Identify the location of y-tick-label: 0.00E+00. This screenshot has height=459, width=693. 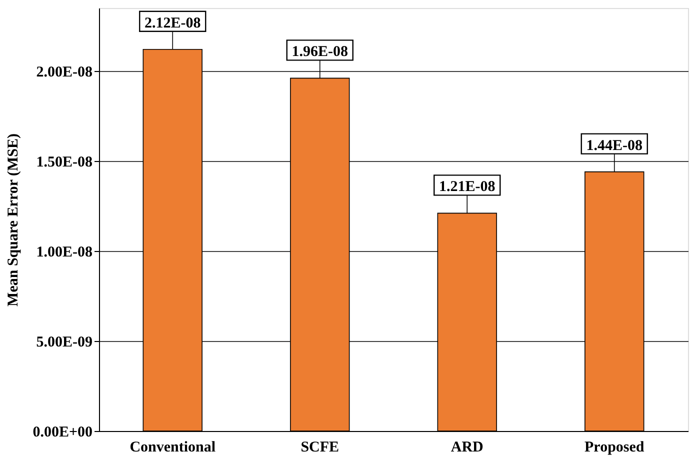
(62, 432).